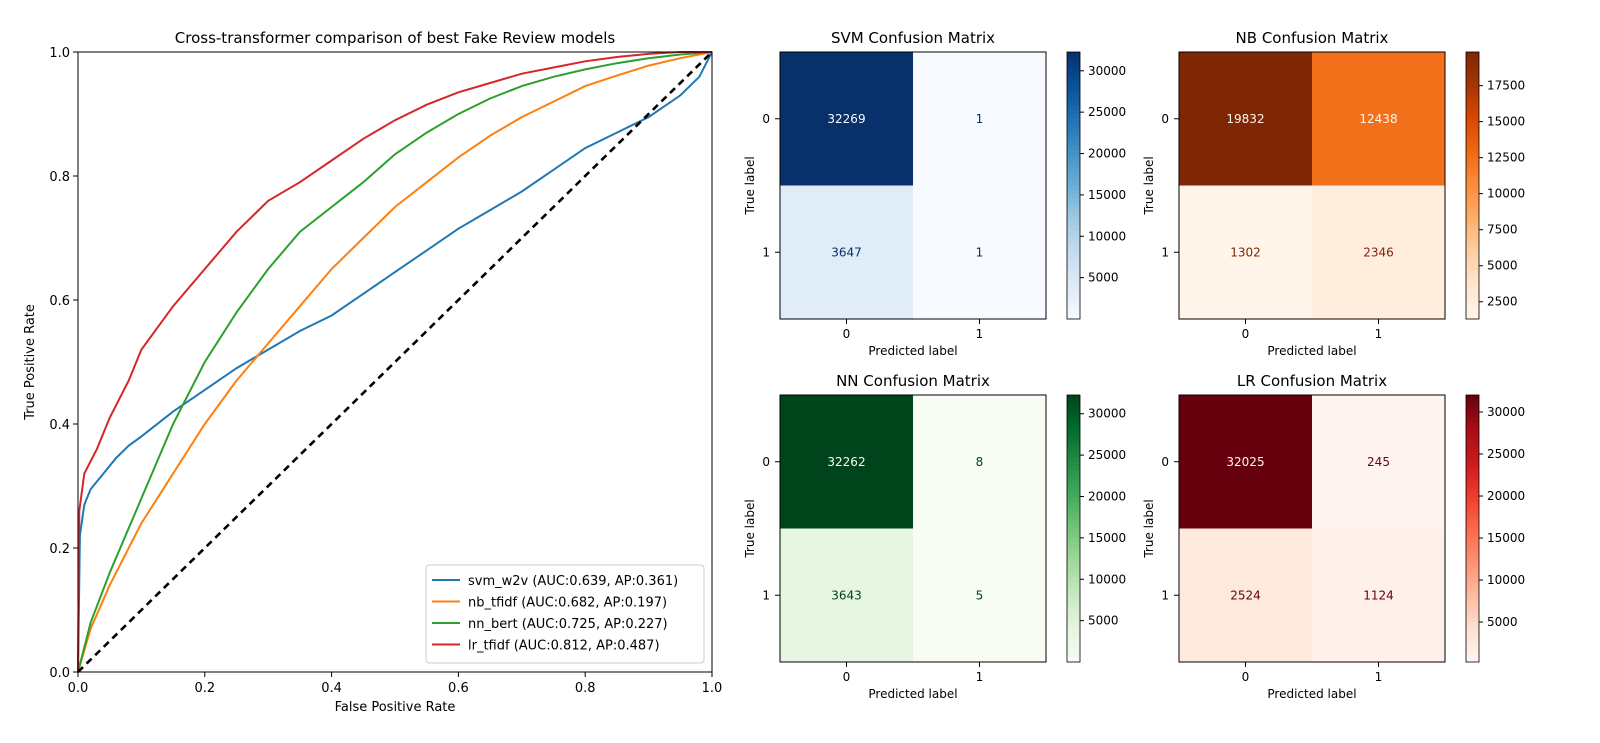  I want to click on nb-colorbar-tick-label: 12500, so click(1506, 158).